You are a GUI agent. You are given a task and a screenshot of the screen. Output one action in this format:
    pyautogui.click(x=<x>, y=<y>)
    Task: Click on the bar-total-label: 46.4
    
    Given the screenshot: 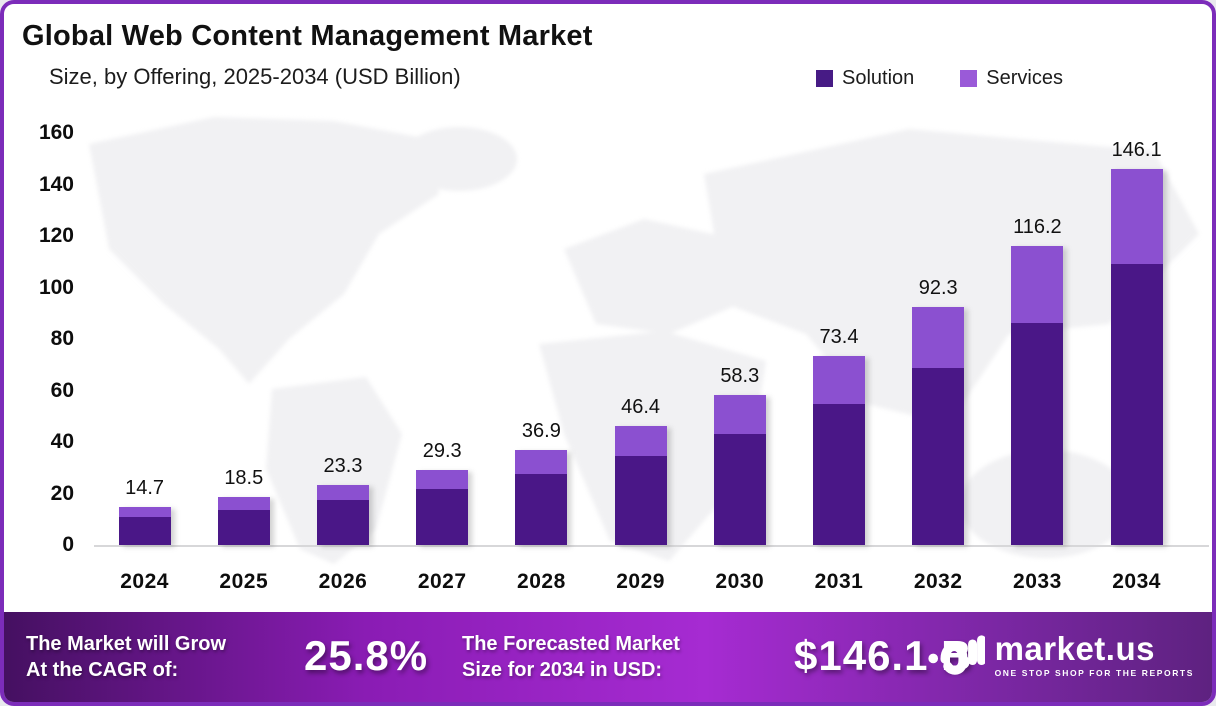 What is the action you would take?
    pyautogui.click(x=641, y=406)
    